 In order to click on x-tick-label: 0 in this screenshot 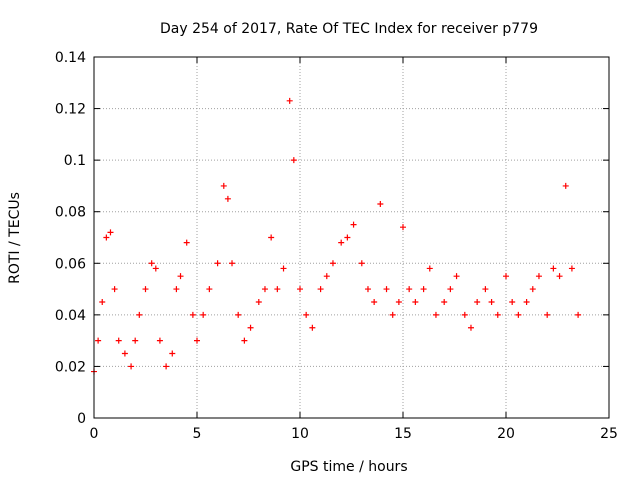, I will do `click(94, 434)`.